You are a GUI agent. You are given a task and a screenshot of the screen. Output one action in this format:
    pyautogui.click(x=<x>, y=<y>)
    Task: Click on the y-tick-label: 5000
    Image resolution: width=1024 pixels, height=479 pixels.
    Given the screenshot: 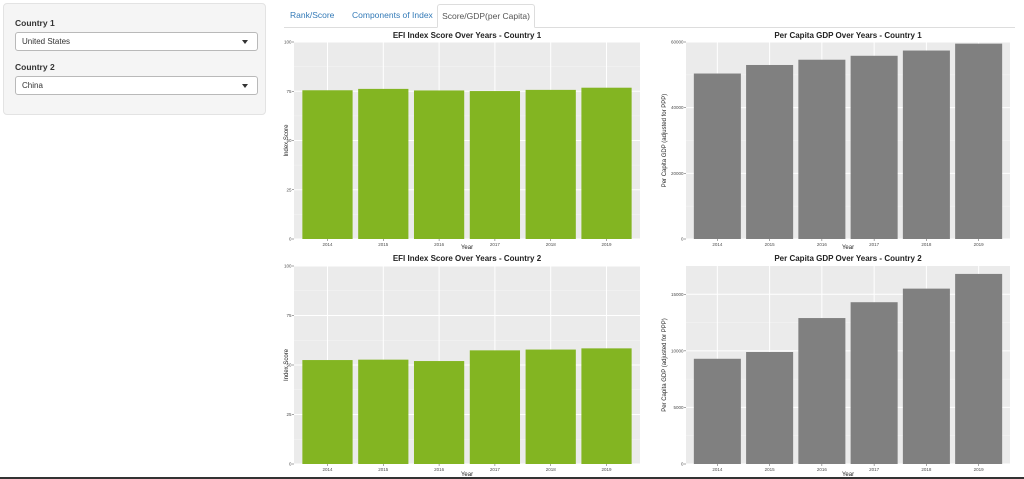 What is the action you would take?
    pyautogui.click(x=678, y=407)
    